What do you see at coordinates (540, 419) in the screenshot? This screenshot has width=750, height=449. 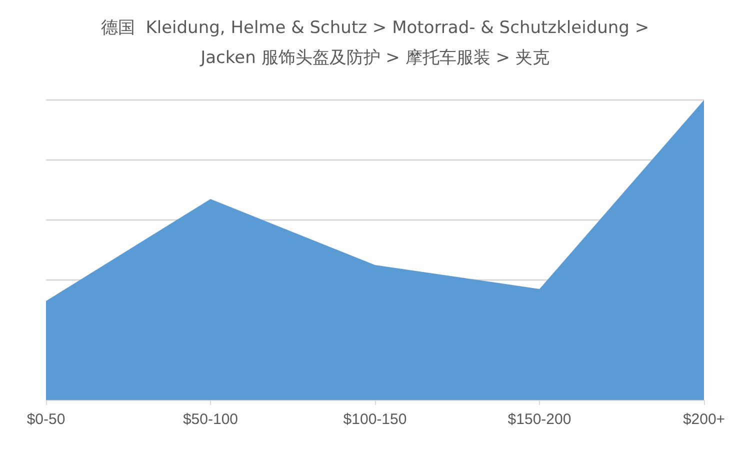 I see `x-tick-label: $150-200` at bounding box center [540, 419].